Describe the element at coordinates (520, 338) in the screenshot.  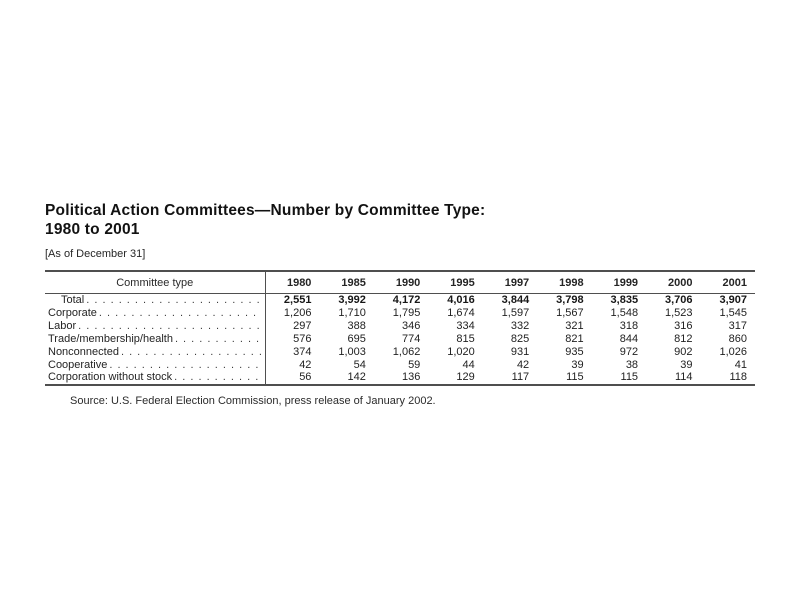
I see `cell-value: 825` at that location.